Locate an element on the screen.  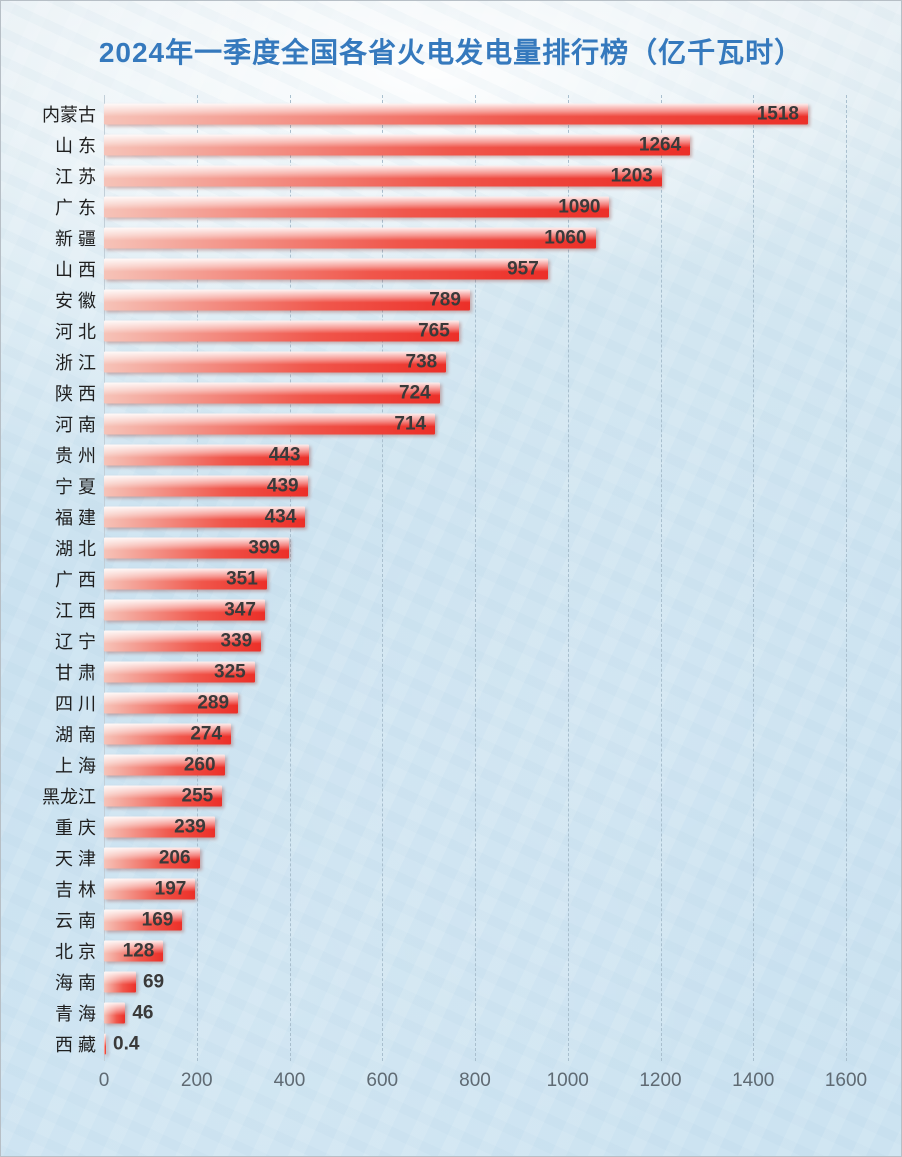
category-label: 河 南 is located at coordinates (75, 425).